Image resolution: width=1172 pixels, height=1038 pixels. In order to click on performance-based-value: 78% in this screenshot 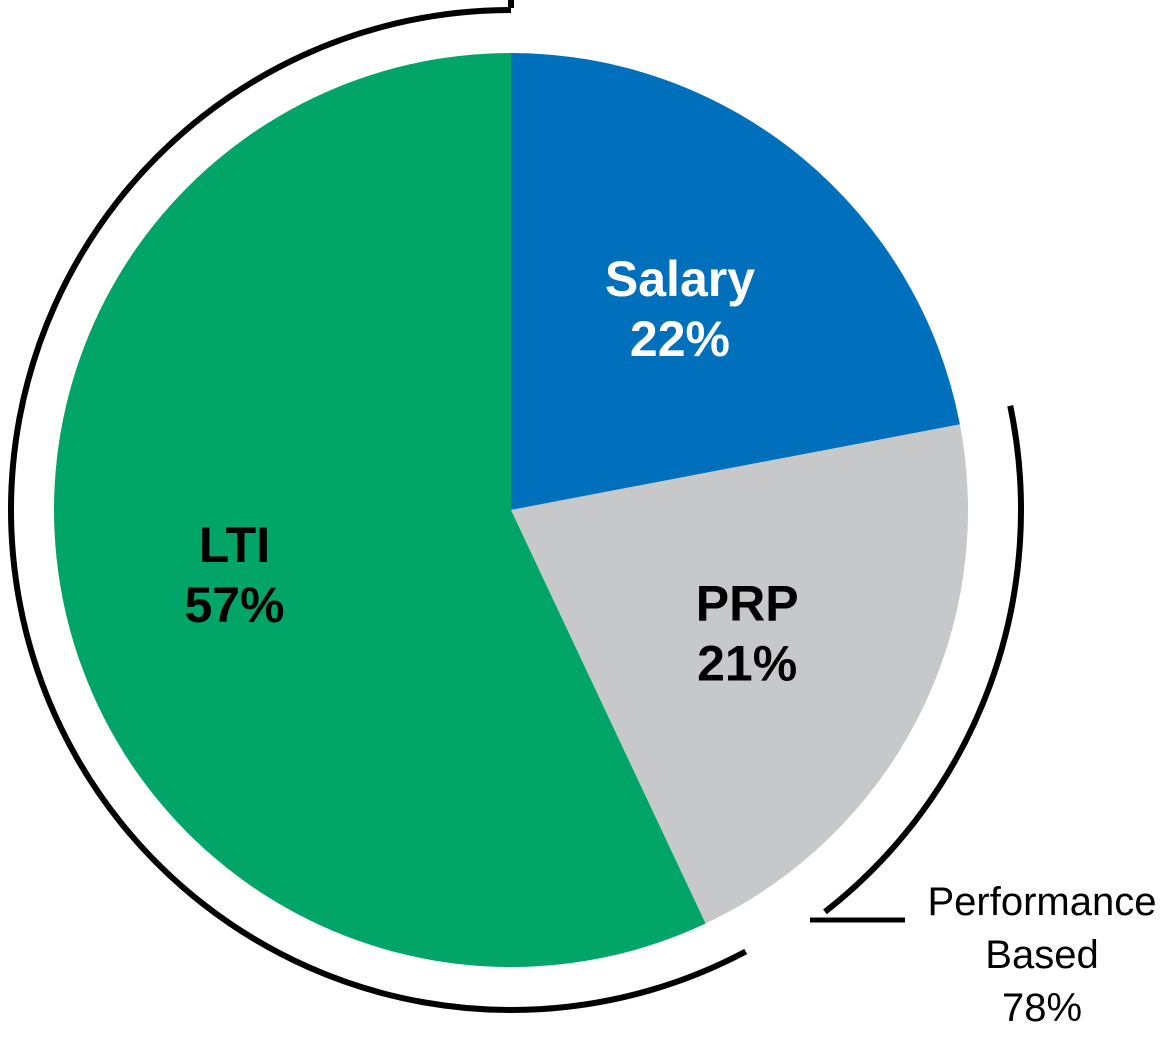, I will do `click(1042, 1008)`.